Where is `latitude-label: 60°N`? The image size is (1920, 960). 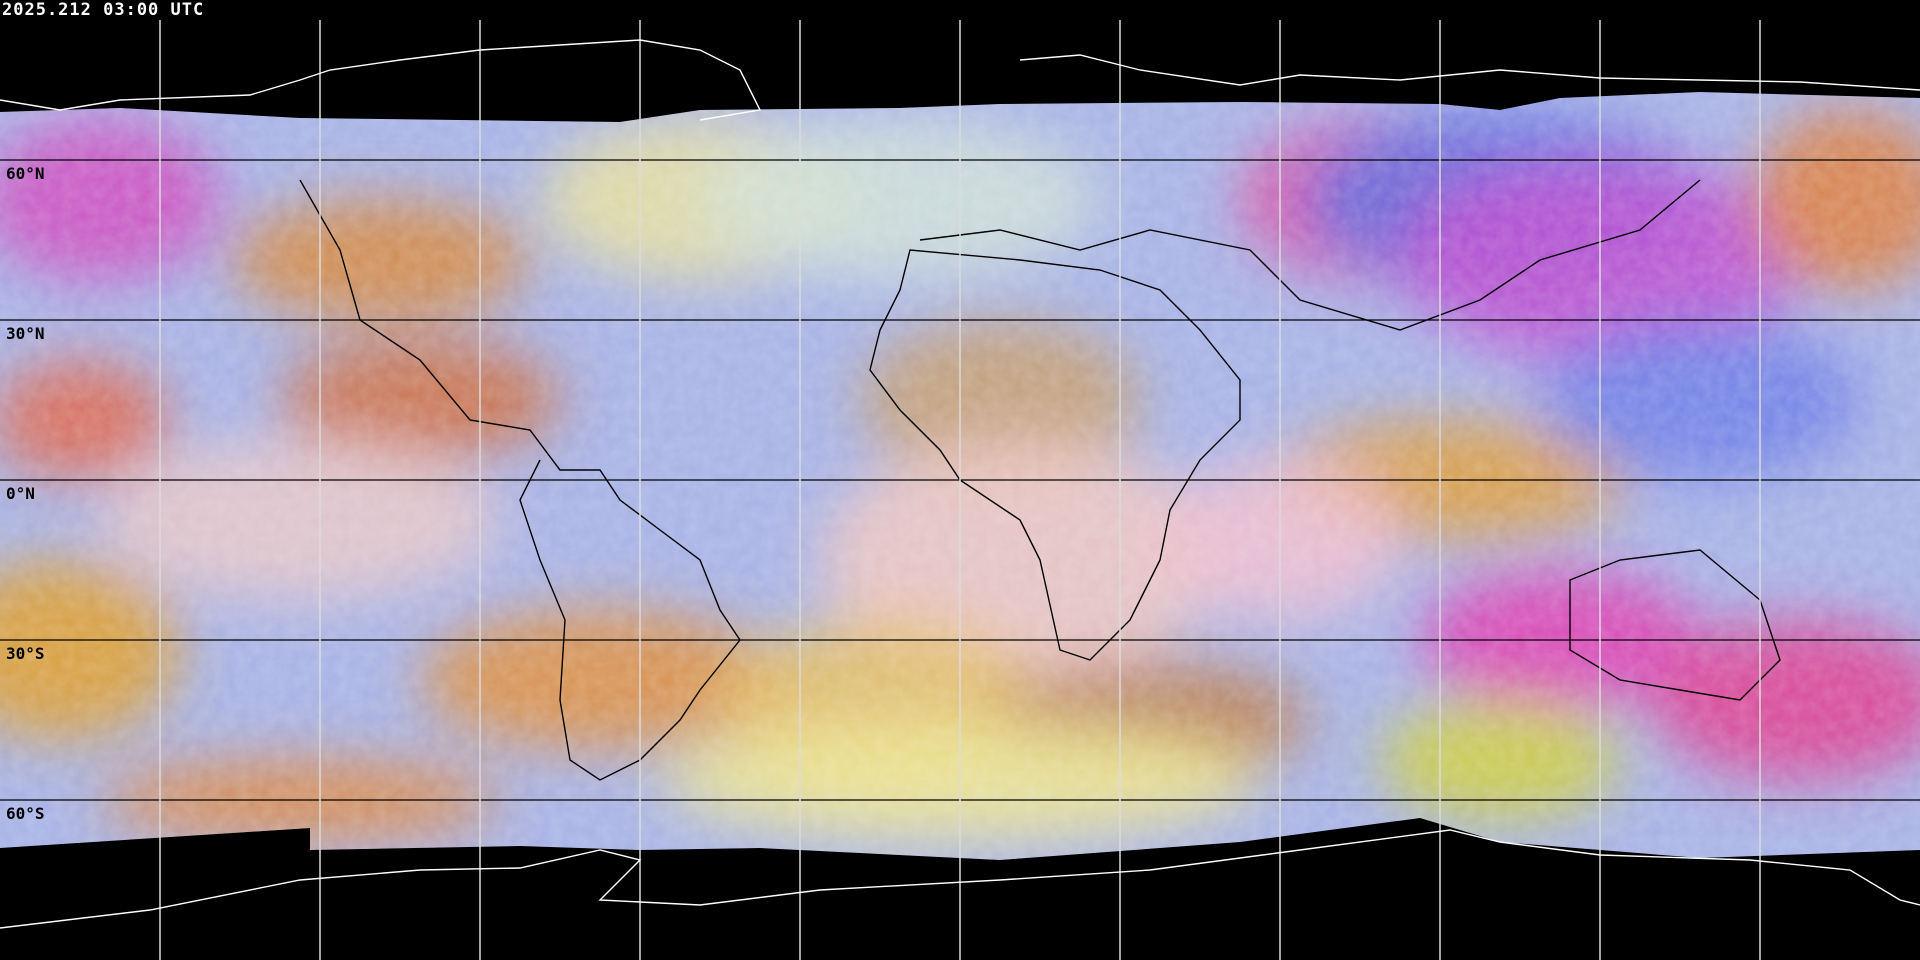
latitude-label: 60°N is located at coordinates (25, 173).